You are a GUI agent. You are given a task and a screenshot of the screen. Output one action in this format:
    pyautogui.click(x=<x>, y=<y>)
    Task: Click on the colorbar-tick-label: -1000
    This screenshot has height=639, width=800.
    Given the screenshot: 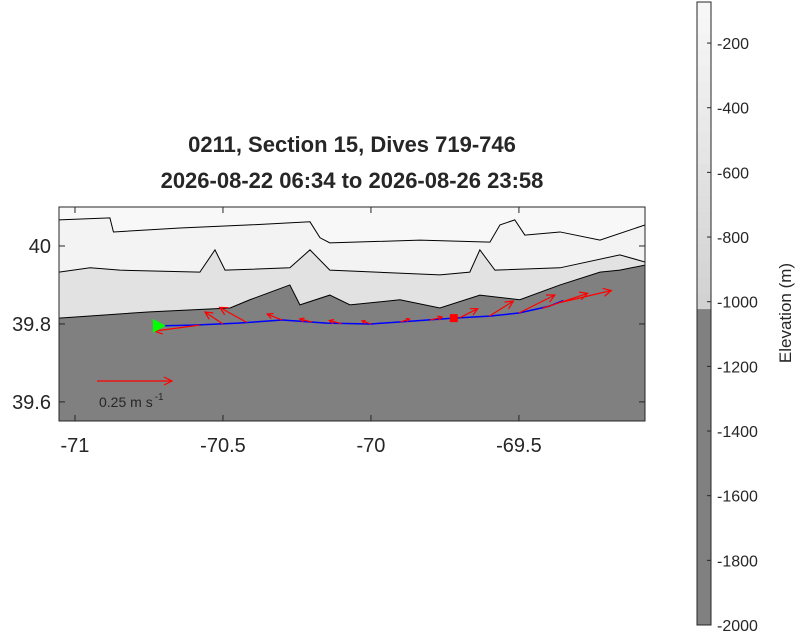 What is the action you would take?
    pyautogui.click(x=737, y=303)
    